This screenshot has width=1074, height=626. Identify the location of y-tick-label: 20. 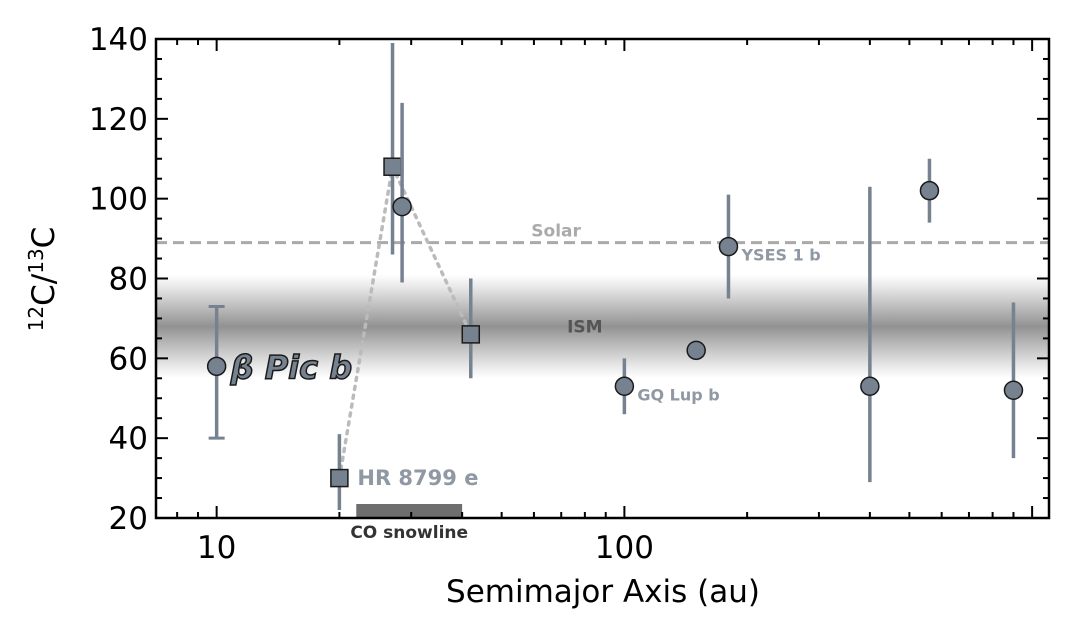
(128, 519).